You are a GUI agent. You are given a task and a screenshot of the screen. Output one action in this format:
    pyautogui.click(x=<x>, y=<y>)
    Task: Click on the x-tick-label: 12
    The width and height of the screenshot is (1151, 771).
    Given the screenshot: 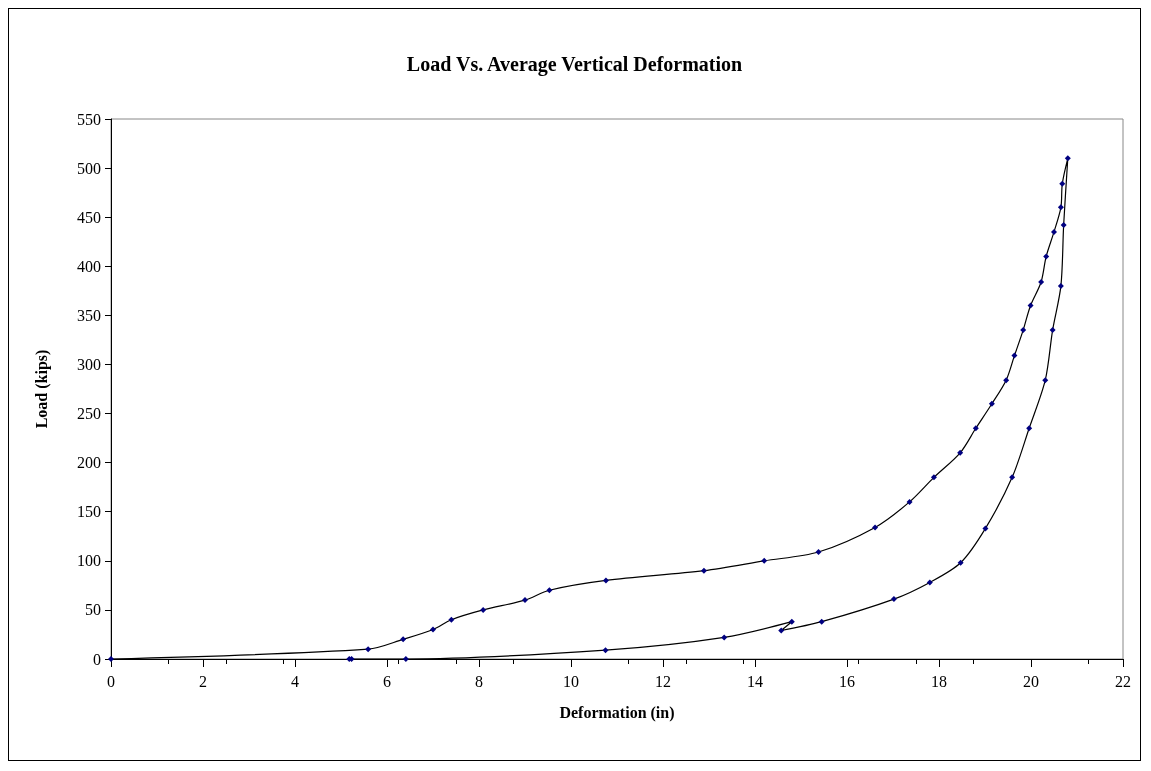 What is the action you would take?
    pyautogui.click(x=663, y=681)
    